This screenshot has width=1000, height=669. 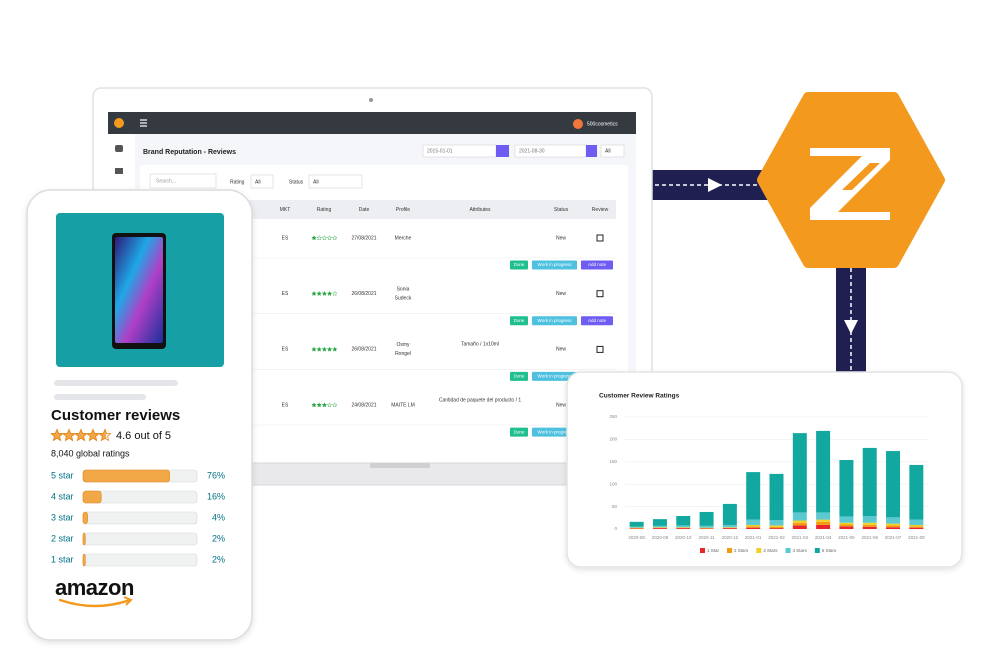 I want to click on page-title: Brand Reputation - Reviews, so click(x=189, y=152).